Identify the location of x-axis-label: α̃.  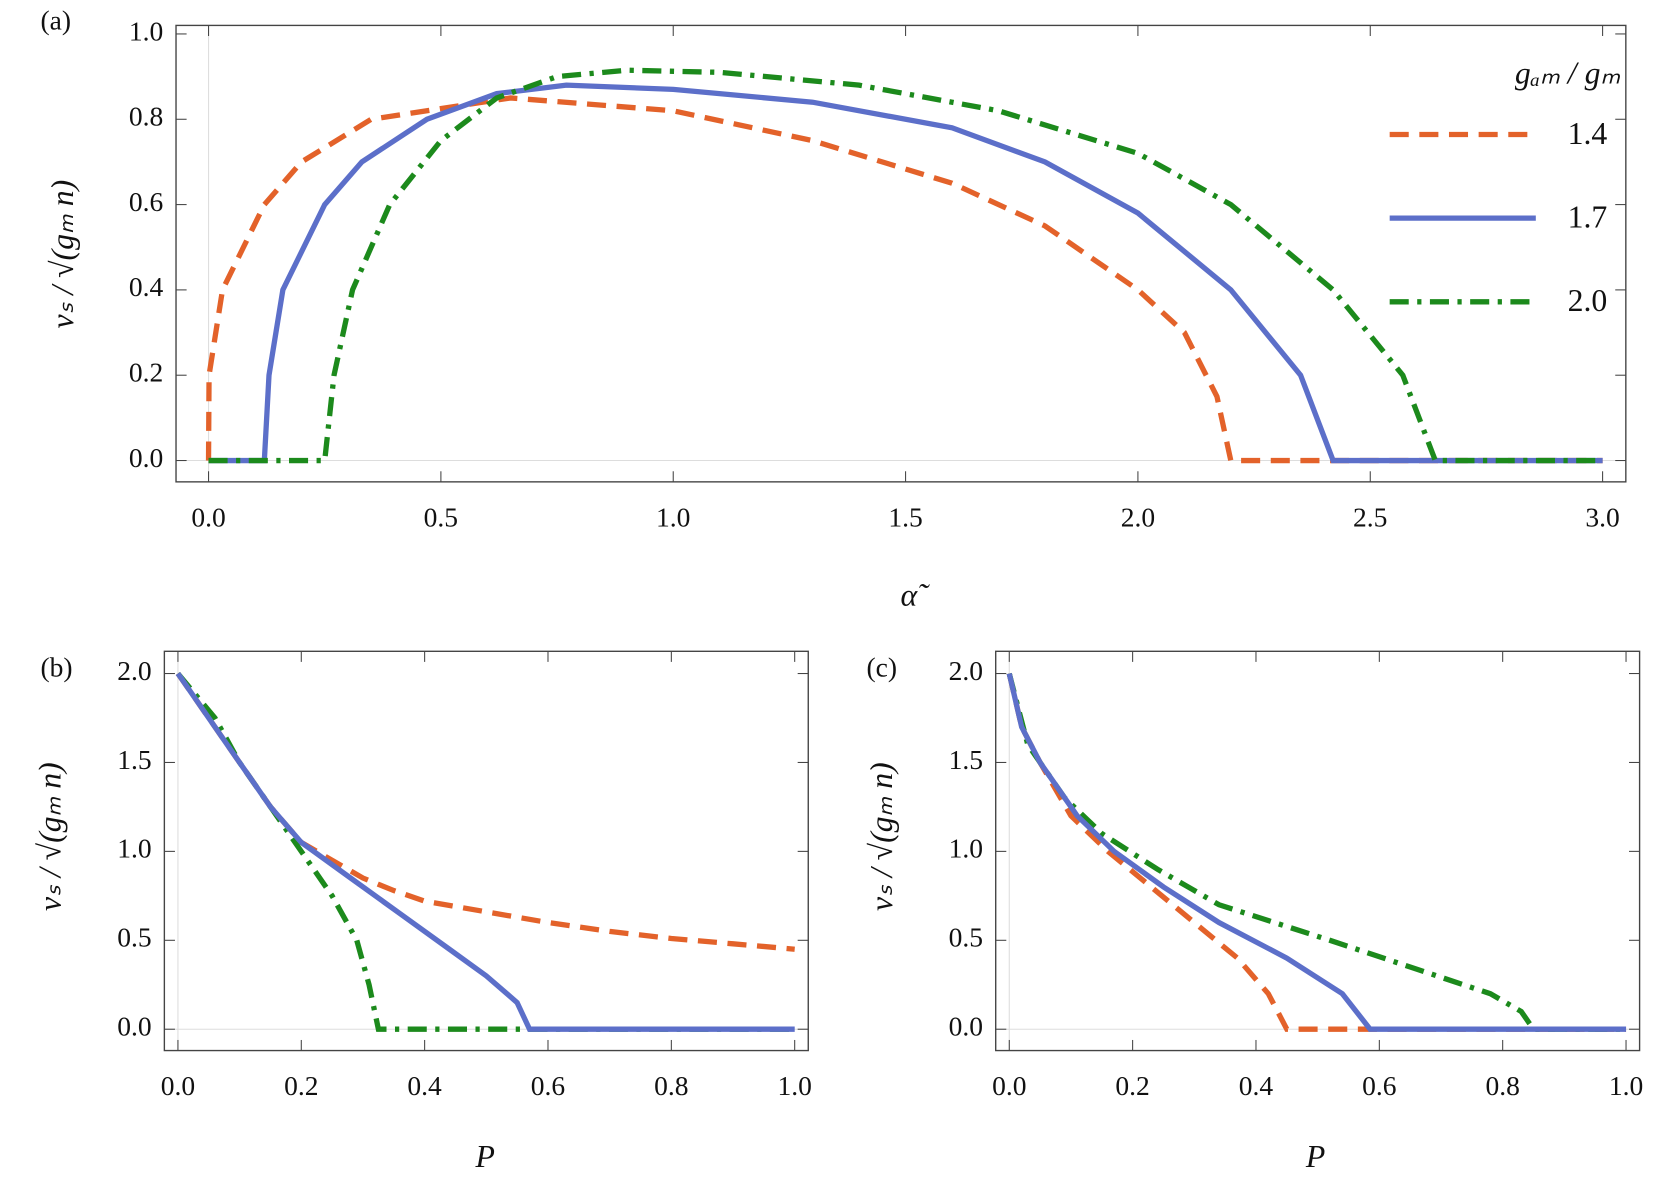
(916, 595).